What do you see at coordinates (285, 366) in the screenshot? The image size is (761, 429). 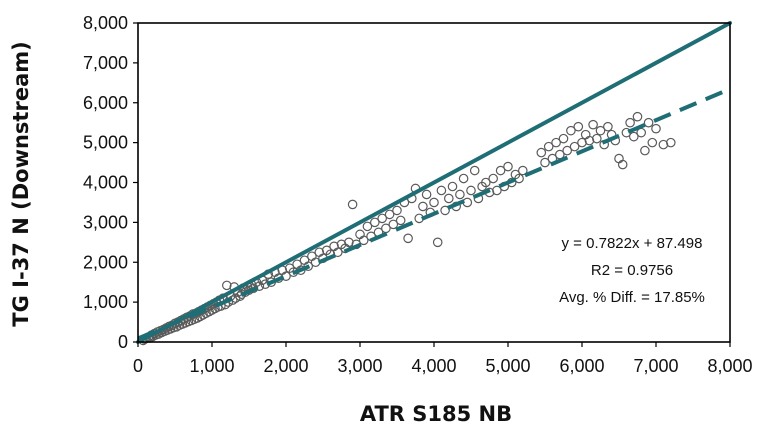 I see `x-tick-label: 2,000` at bounding box center [285, 366].